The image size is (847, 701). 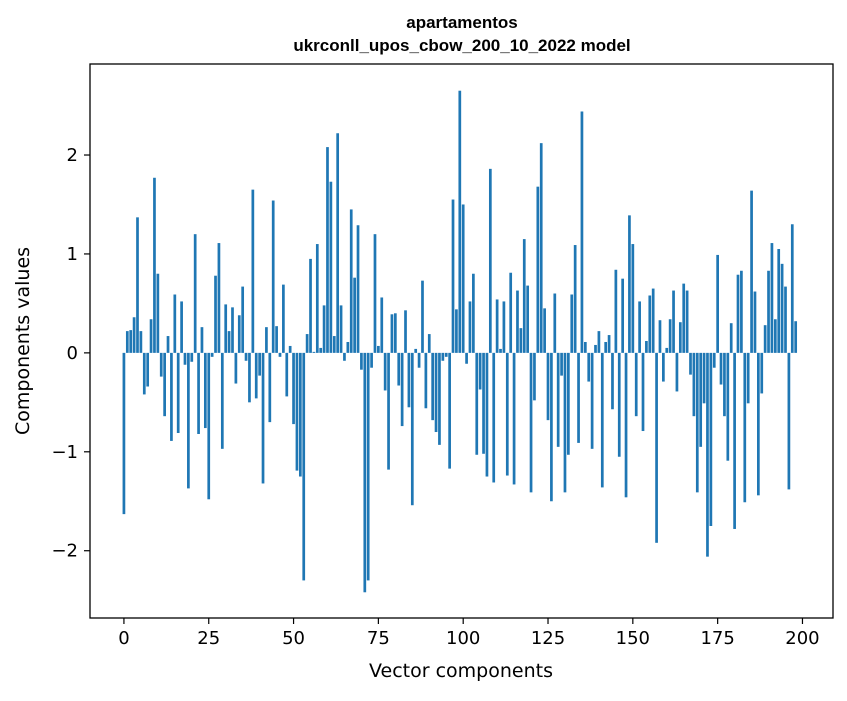 What do you see at coordinates (802, 638) in the screenshot?
I see `x-tick-label: 200` at bounding box center [802, 638].